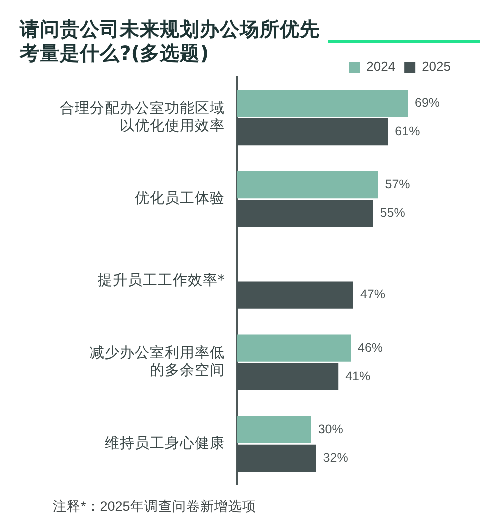  Describe the element at coordinates (157, 362) in the screenshot. I see `y-tick-label: 减少办公室利用率低的多余空间` at that location.